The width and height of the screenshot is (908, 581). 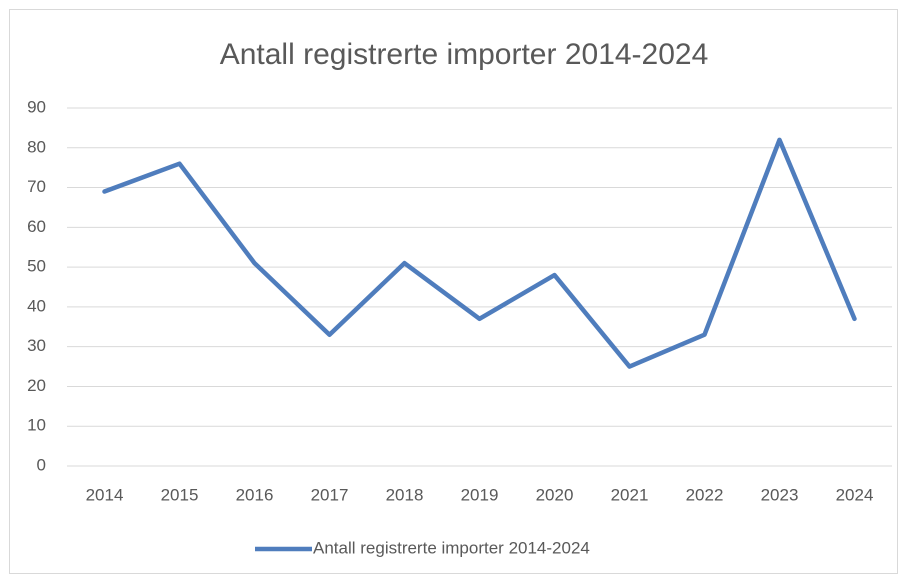 What do you see at coordinates (36, 146) in the screenshot?
I see `y-tick-label: 80` at bounding box center [36, 146].